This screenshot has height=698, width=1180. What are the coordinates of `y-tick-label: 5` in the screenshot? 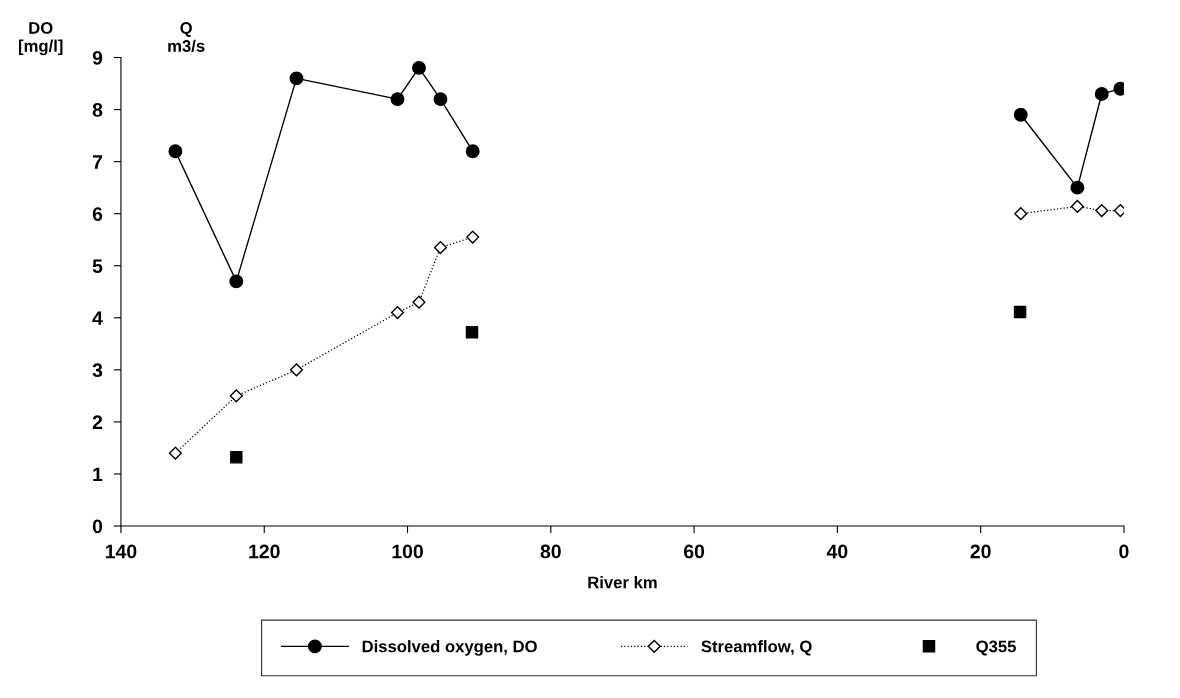 It's located at (97, 266).